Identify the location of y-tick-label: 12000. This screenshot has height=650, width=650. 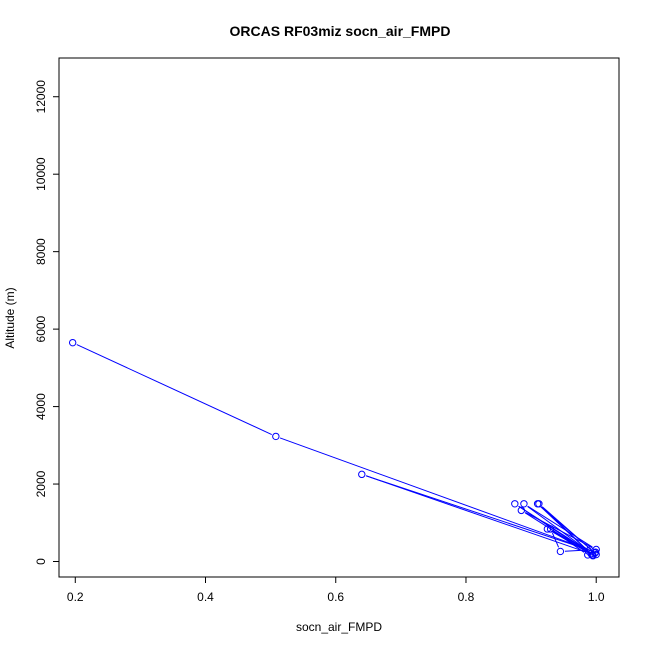
(41, 97).